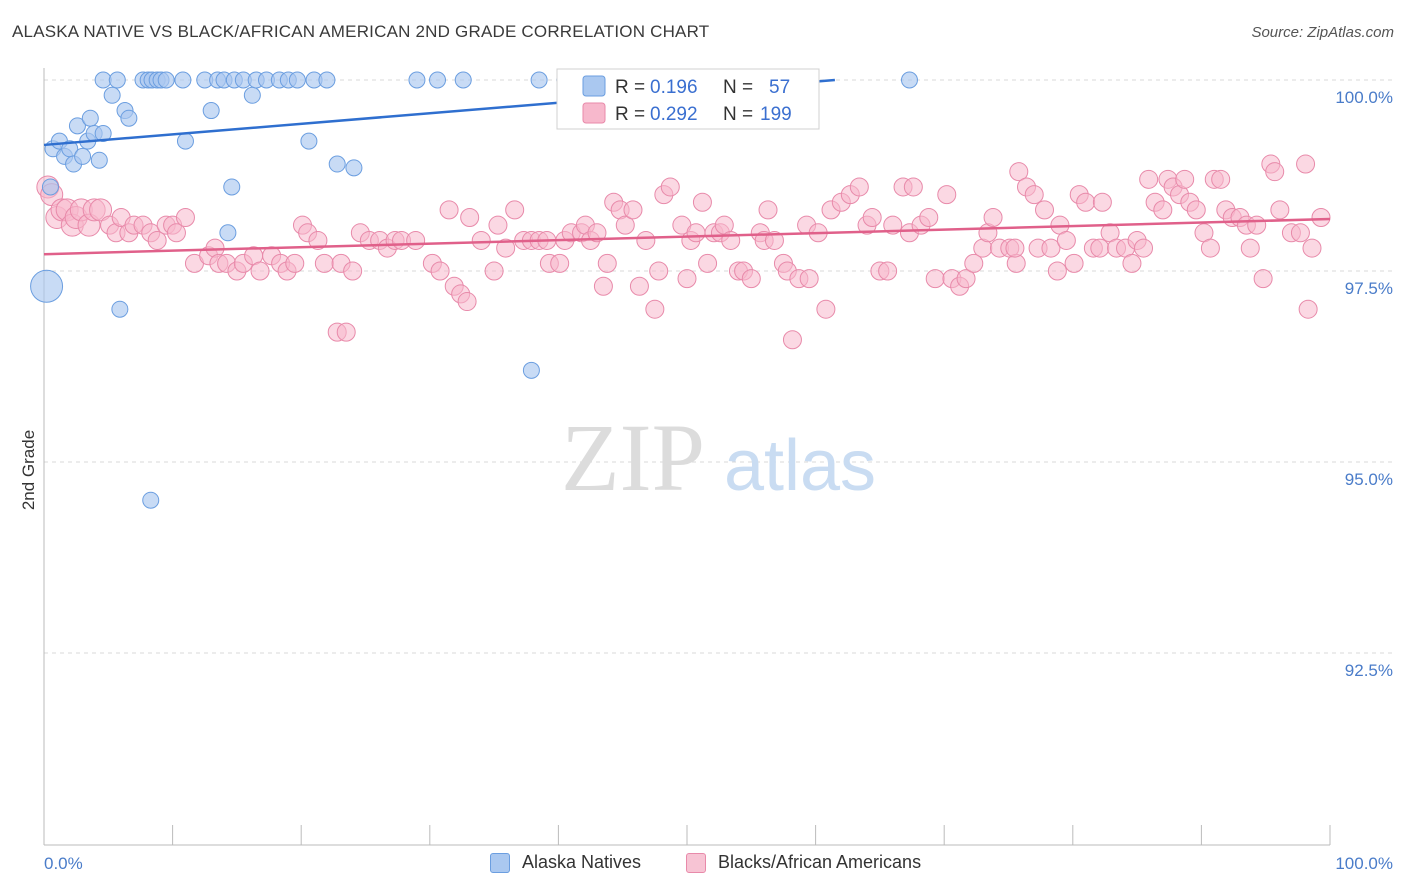 The image size is (1406, 892). I want to click on legend-item-alaska: Alaska Natives, so click(565, 862).